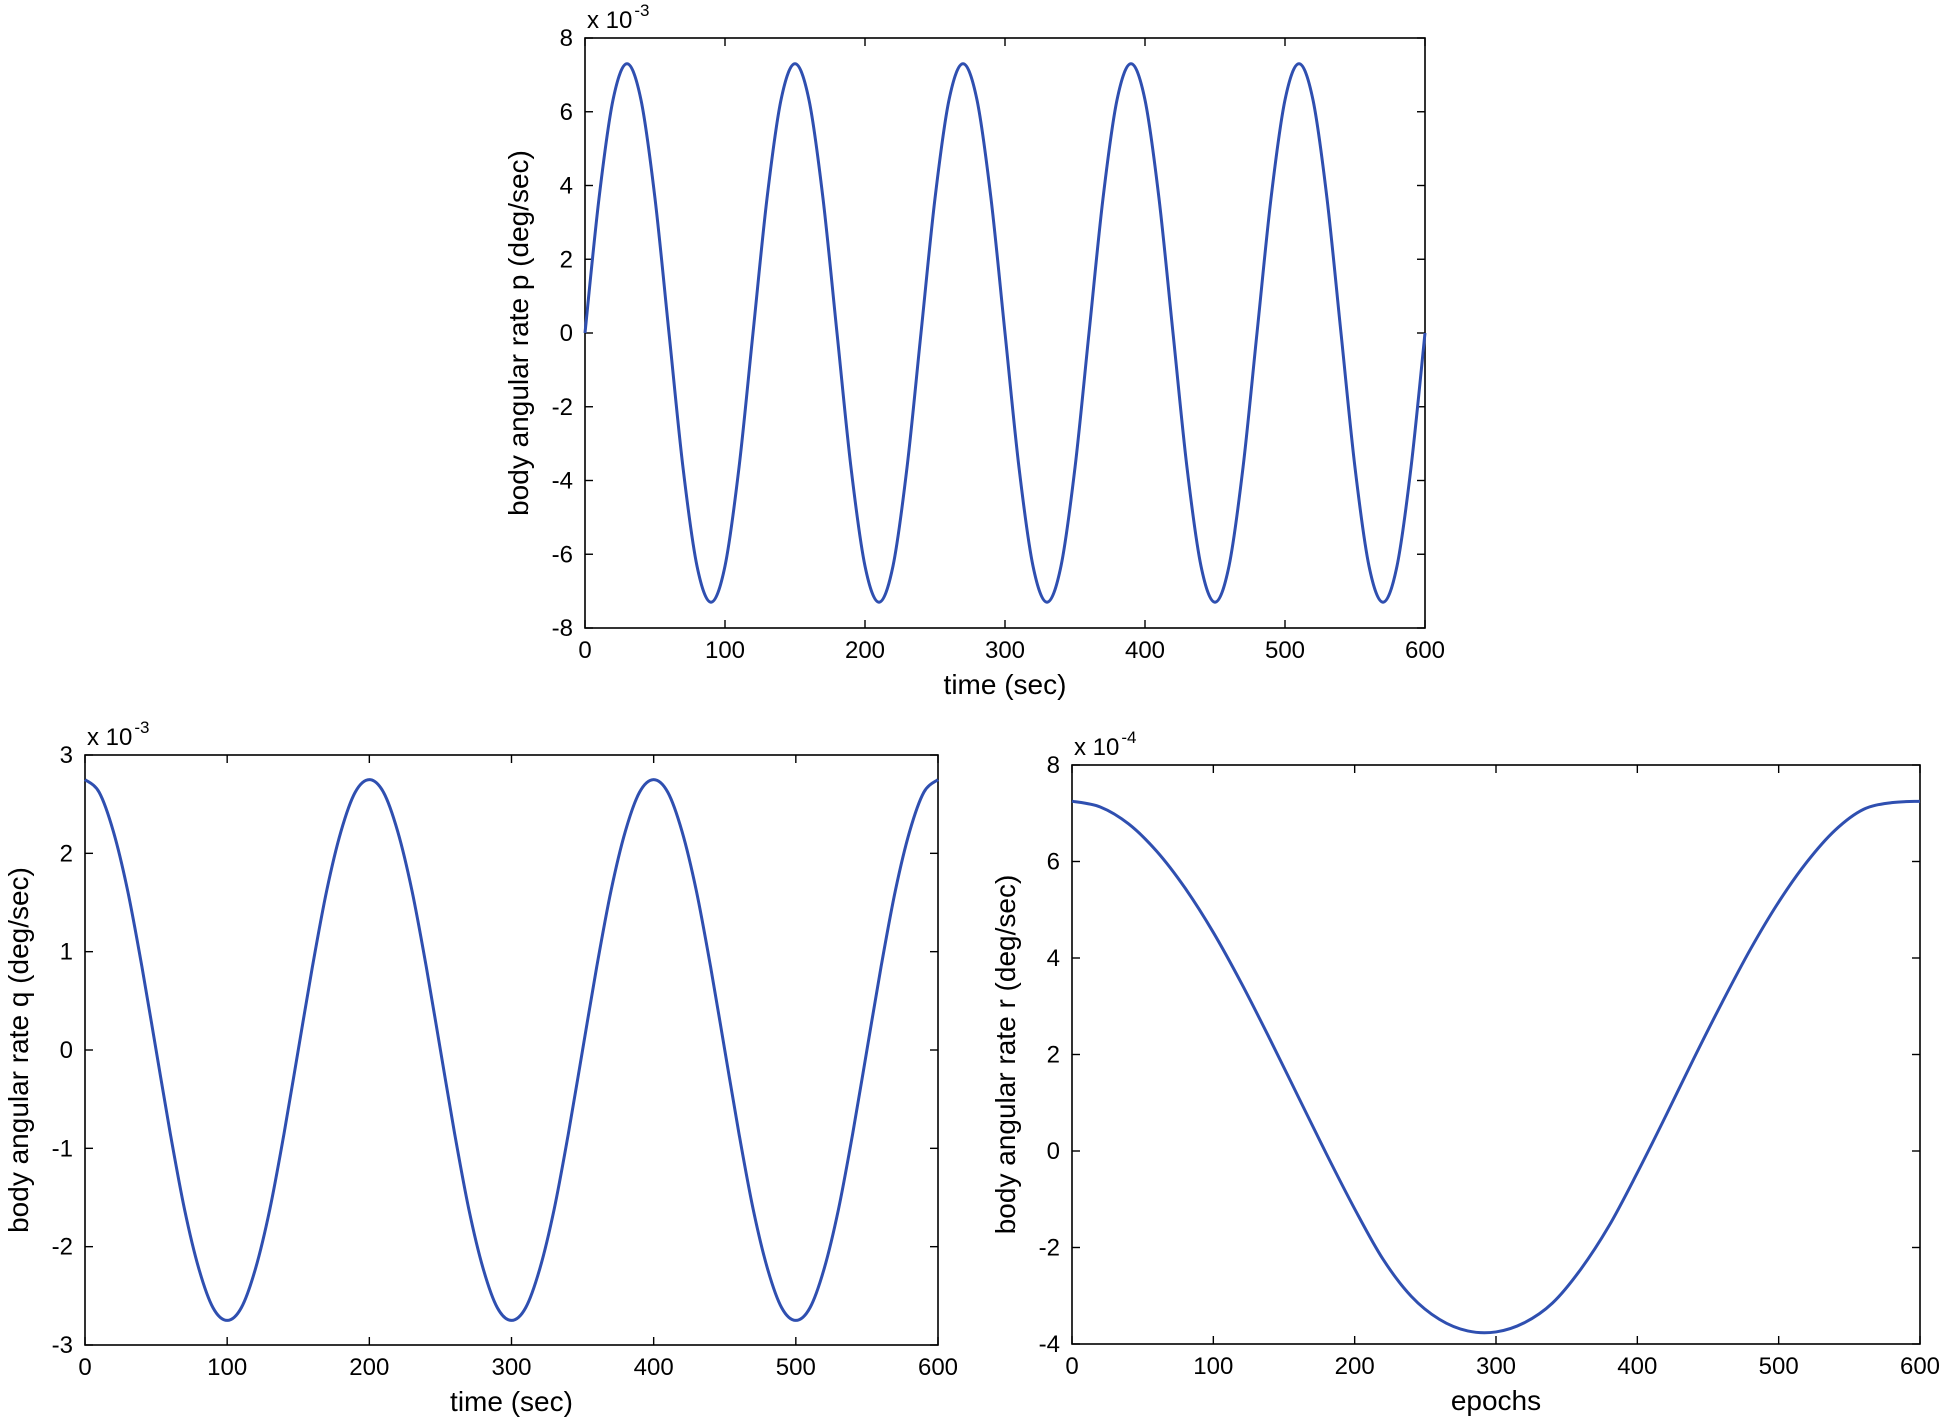  Describe the element at coordinates (562, 554) in the screenshot. I see `y-tick-label: -6` at that location.